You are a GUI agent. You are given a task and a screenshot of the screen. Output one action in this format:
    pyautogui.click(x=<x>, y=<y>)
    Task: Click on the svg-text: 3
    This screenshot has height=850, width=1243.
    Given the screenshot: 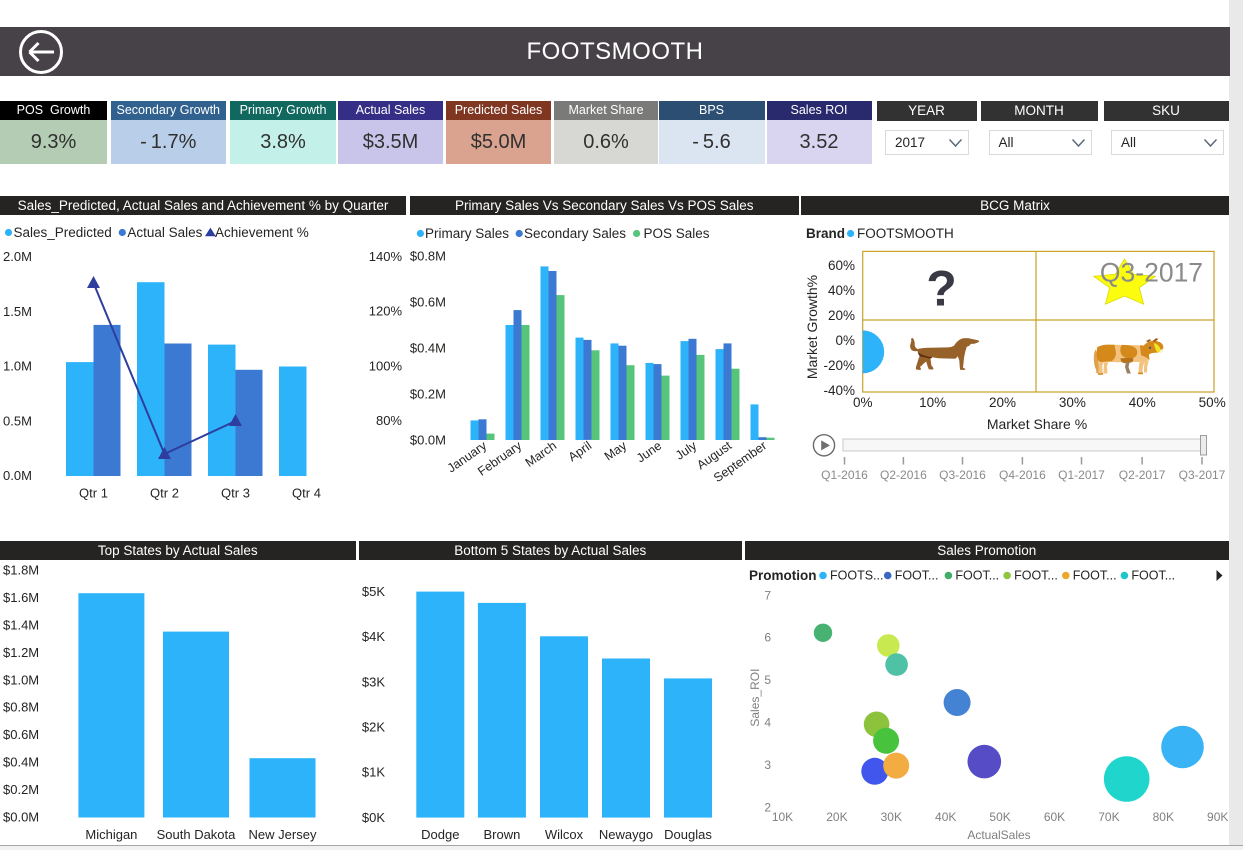 What is the action you would take?
    pyautogui.click(x=767, y=765)
    